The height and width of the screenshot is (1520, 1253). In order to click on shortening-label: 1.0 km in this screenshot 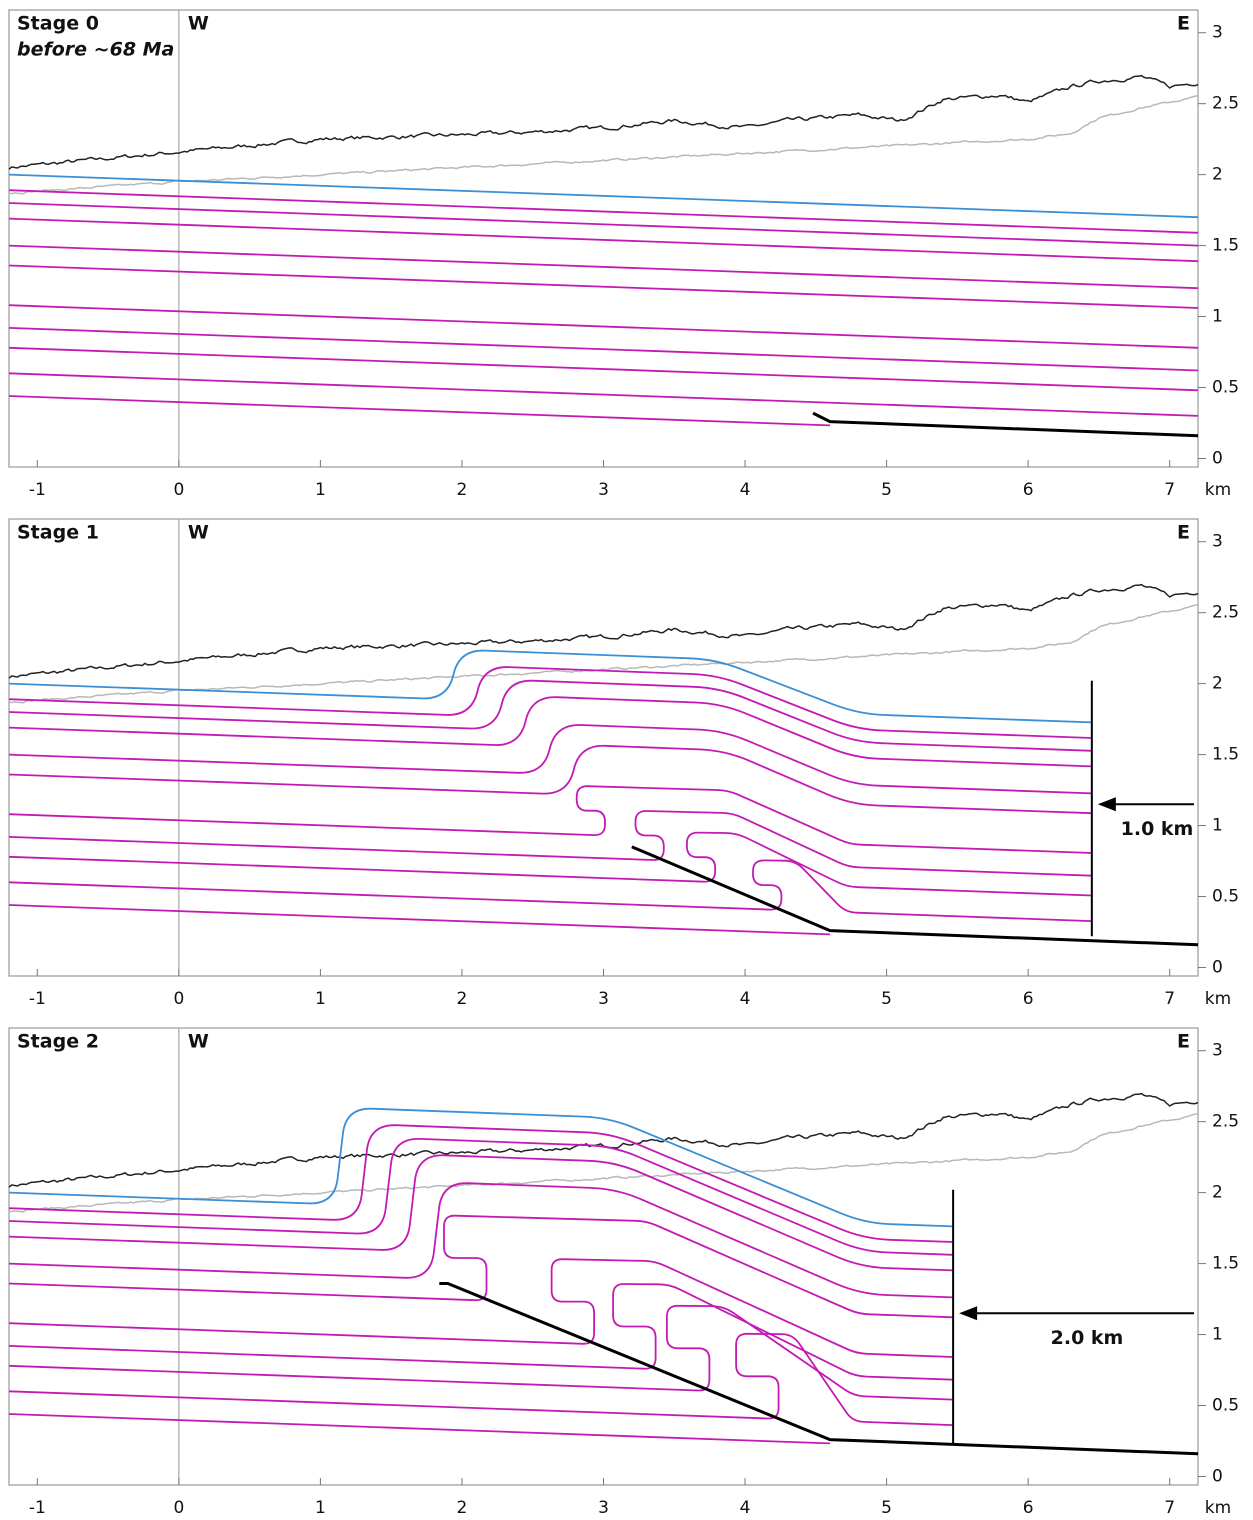, I will do `click(1157, 829)`.